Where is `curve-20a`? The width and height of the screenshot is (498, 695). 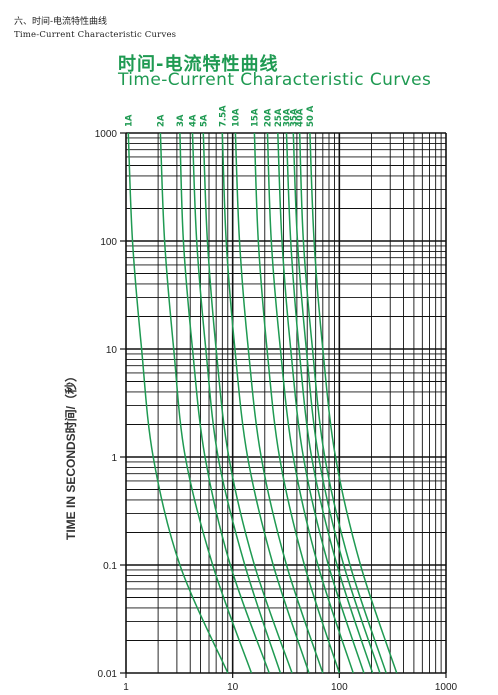
curve-20a is located at coordinates (310, 403).